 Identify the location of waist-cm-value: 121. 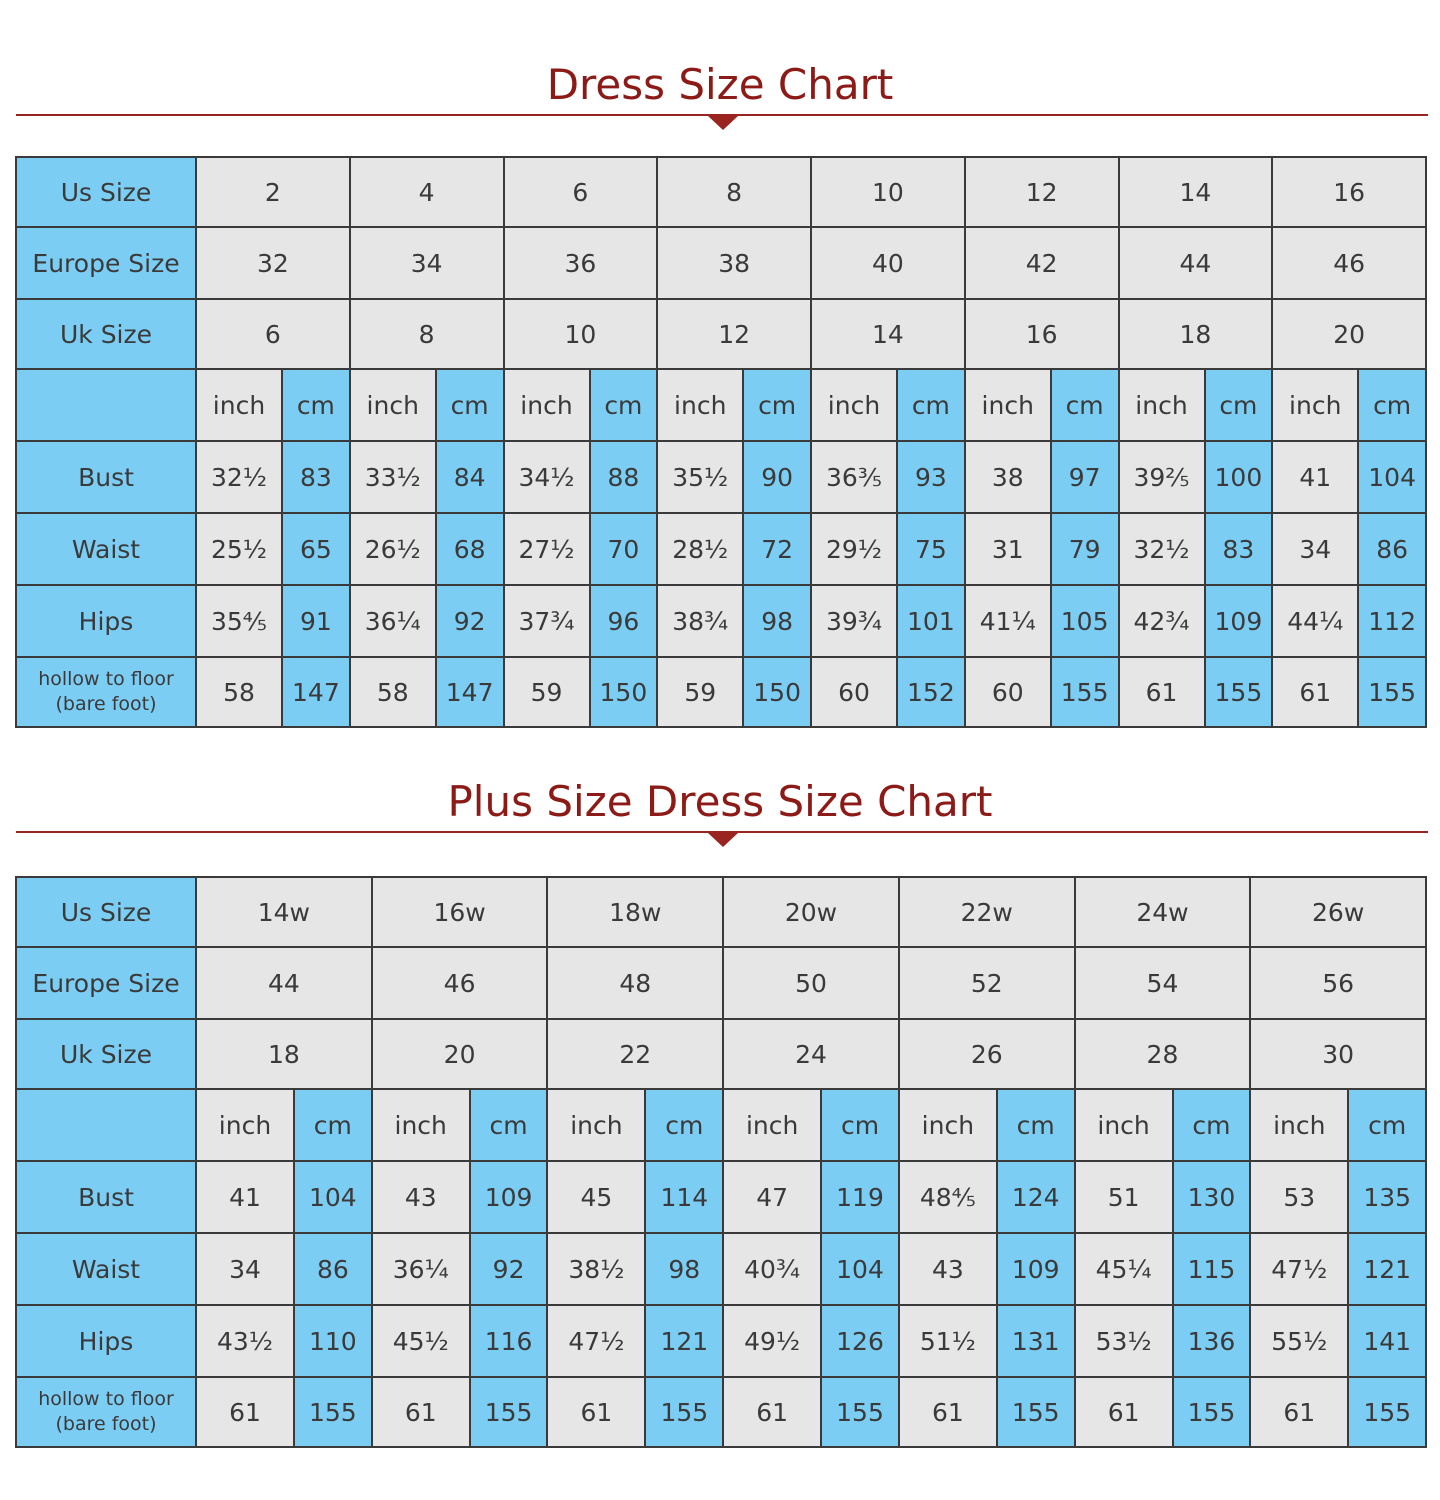
(1387, 1269).